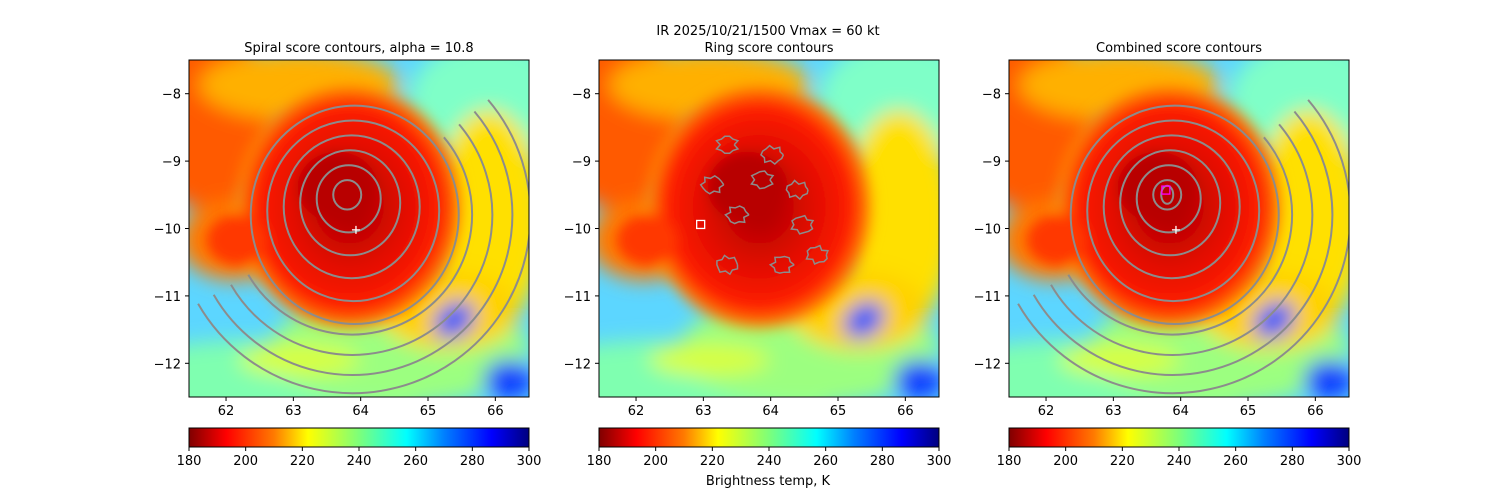  Describe the element at coordinates (1179, 48) in the screenshot. I see `panel-title: Combined score contours` at that location.